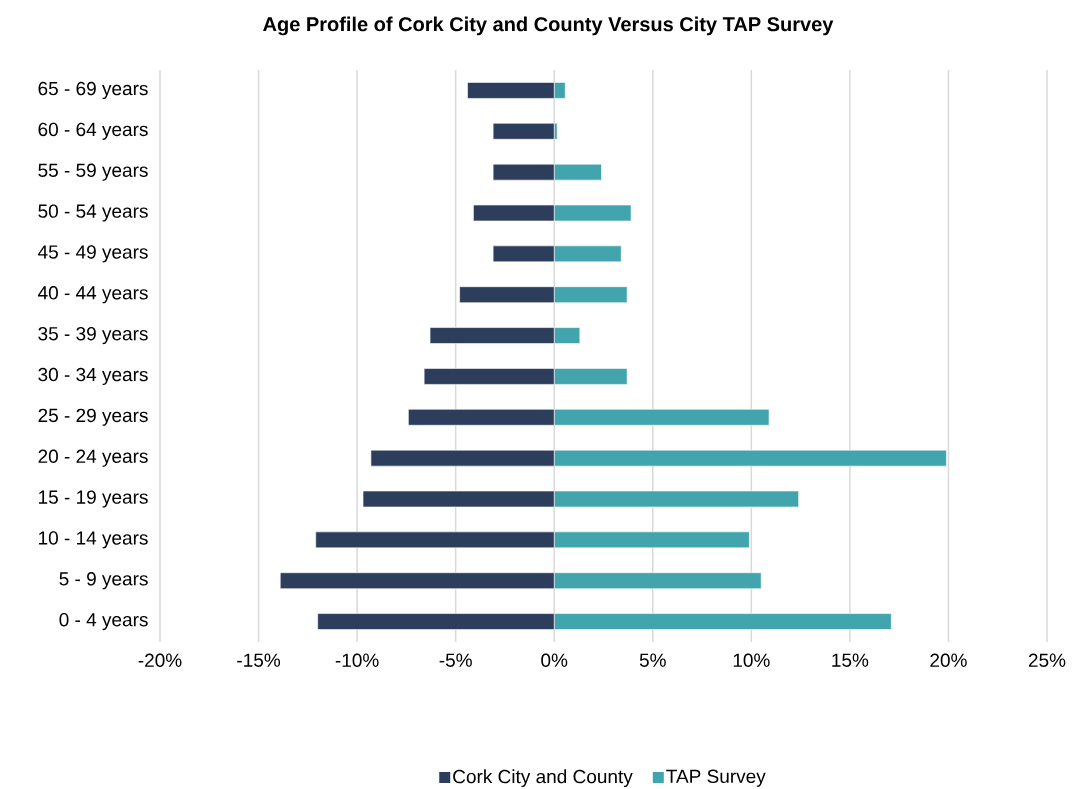  What do you see at coordinates (259, 660) in the screenshot?
I see `x-tick-label: -15%` at bounding box center [259, 660].